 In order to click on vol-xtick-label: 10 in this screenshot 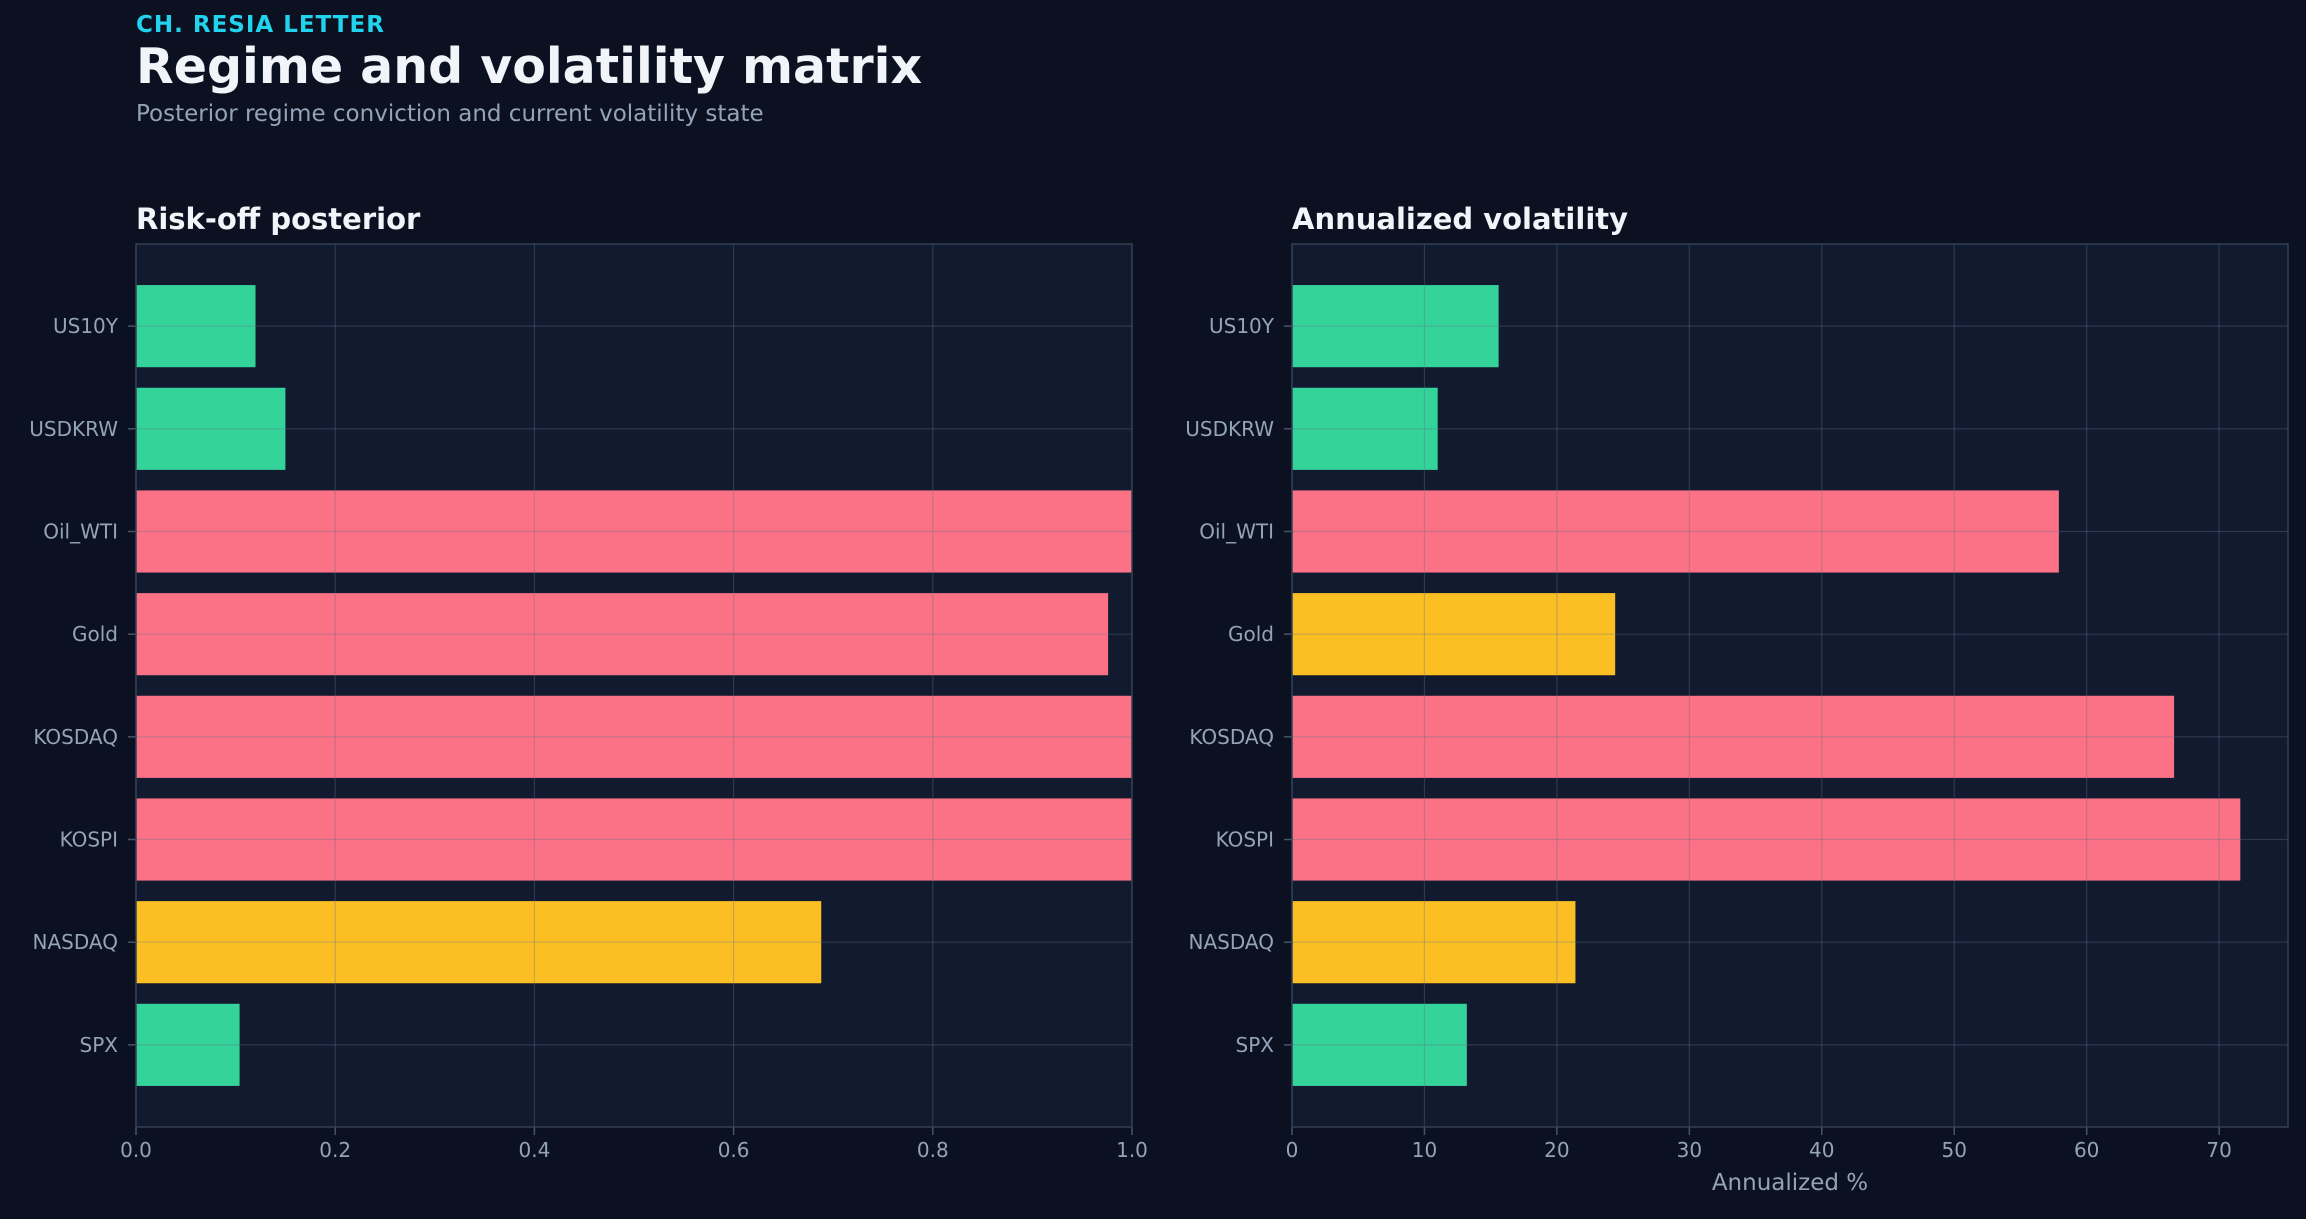, I will do `click(1424, 1150)`.